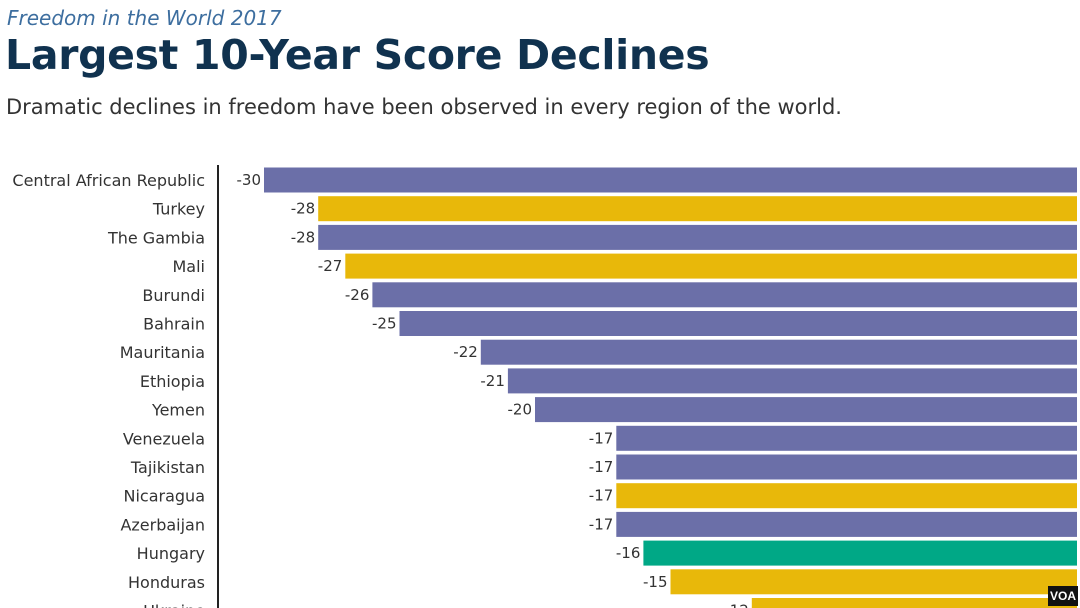 The image size is (1080, 608). I want to click on value-label: -12, so click(736, 605).